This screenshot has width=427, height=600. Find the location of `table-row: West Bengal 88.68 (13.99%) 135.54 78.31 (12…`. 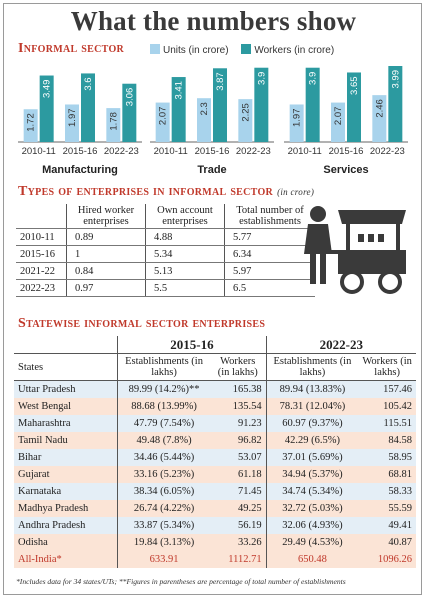

table-row: West Bengal 88.68 (13.99%) 135.54 78.31 (12… is located at coordinates (215, 406).